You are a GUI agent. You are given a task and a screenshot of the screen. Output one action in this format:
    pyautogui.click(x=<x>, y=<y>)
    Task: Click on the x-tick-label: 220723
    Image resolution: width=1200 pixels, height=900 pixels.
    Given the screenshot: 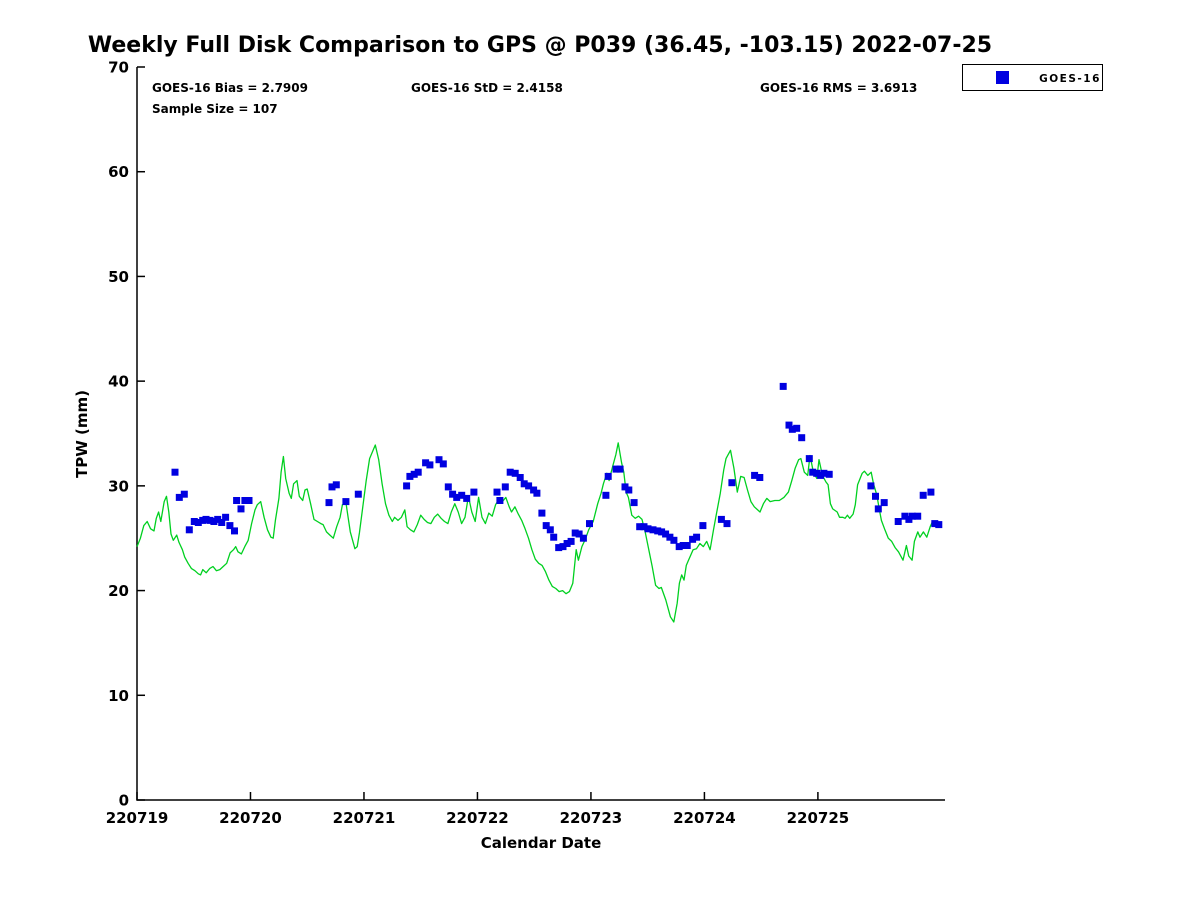 What is the action you would take?
    pyautogui.click(x=591, y=818)
    